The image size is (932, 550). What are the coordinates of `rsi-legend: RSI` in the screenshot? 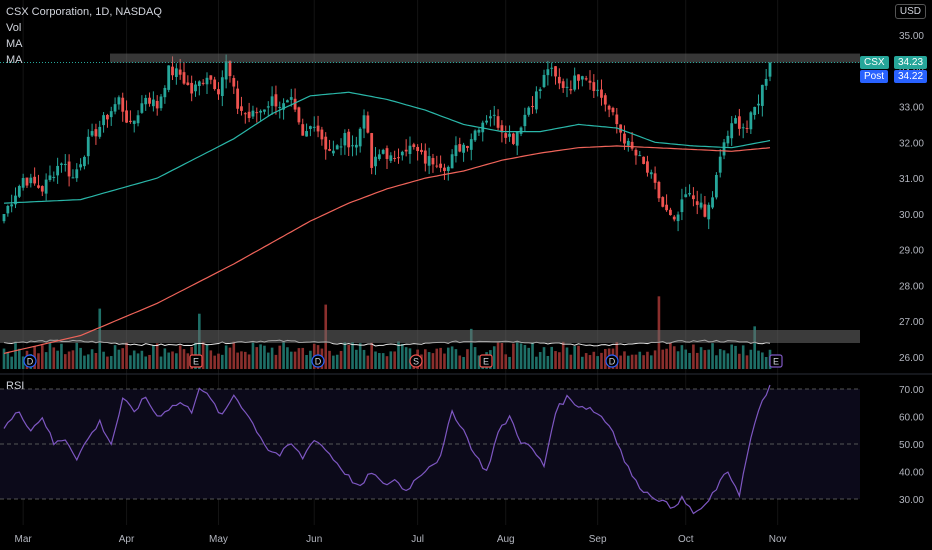 It's located at (15, 386).